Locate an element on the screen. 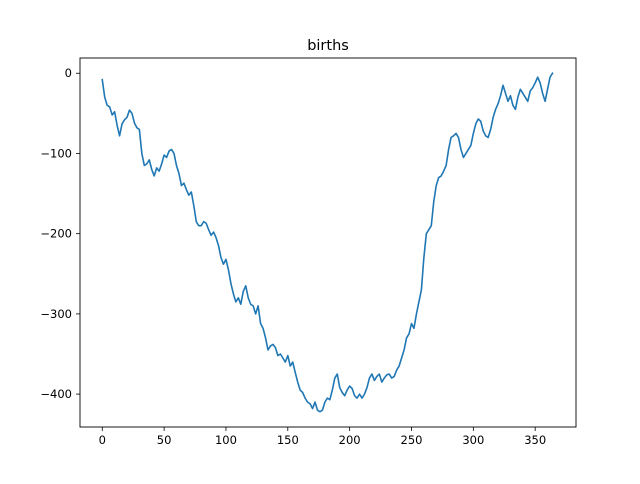  x-tick-label: 150 is located at coordinates (288, 440).